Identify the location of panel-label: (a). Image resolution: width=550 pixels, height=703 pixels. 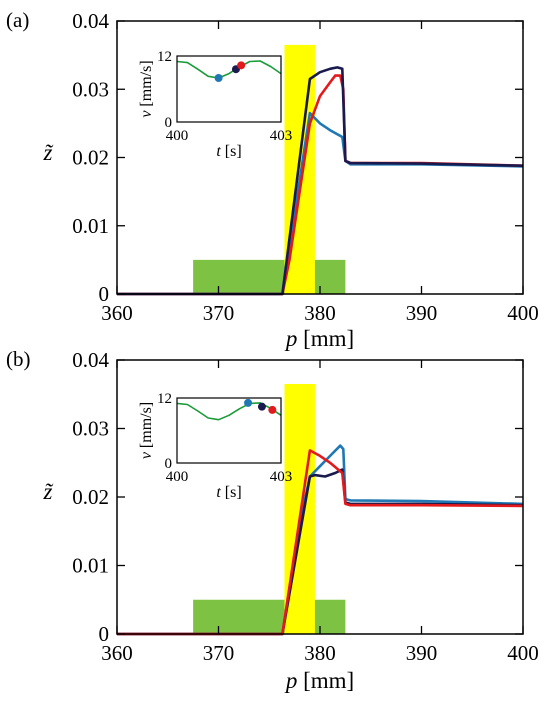
(17, 20).